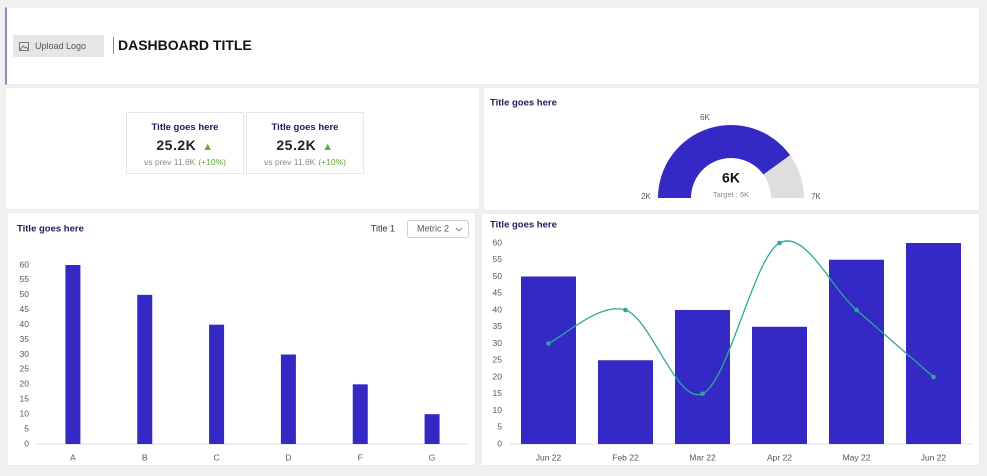 The image size is (987, 476). What do you see at coordinates (724, 161) in the screenshot?
I see `gauge-fill` at bounding box center [724, 161].